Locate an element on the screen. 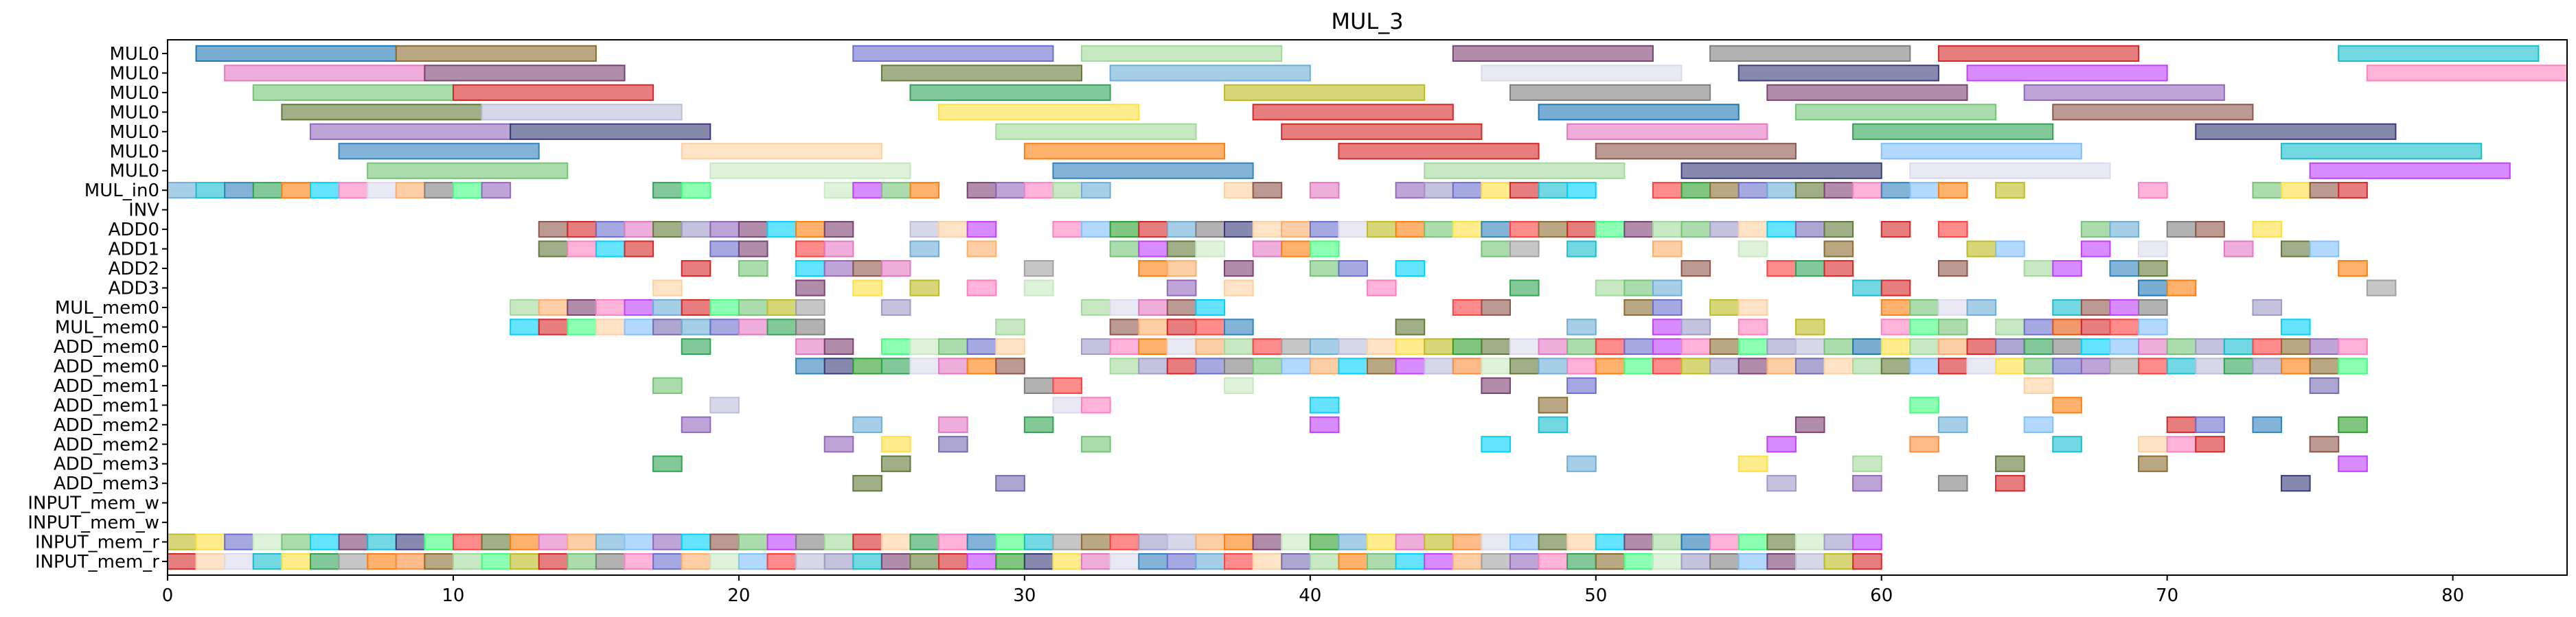  x-tick-label: 30 is located at coordinates (1024, 596).